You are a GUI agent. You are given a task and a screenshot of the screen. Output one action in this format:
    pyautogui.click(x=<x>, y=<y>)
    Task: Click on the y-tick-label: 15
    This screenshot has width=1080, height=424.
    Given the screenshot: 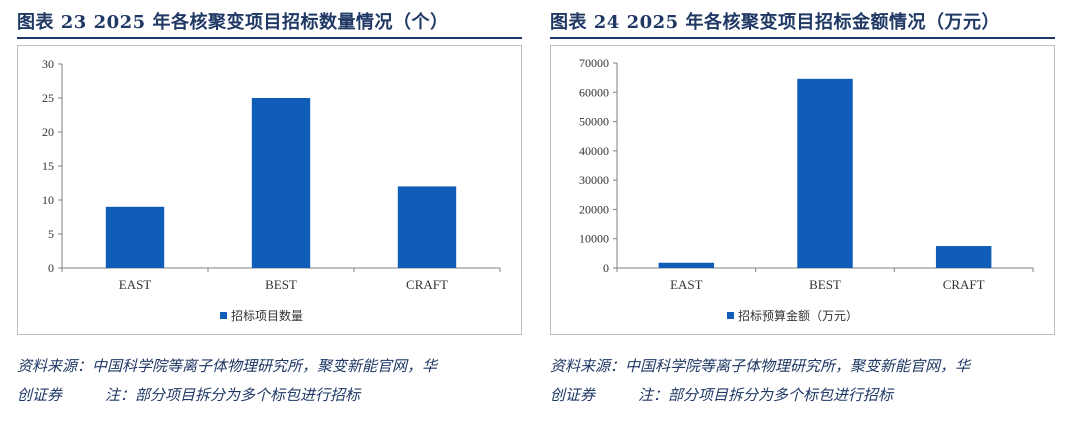 What is the action you would take?
    pyautogui.click(x=48, y=166)
    